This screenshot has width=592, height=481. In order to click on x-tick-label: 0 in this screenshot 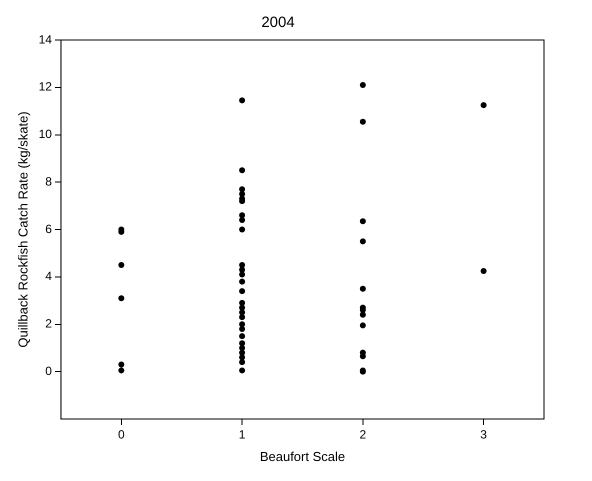, I will do `click(121, 435)`.